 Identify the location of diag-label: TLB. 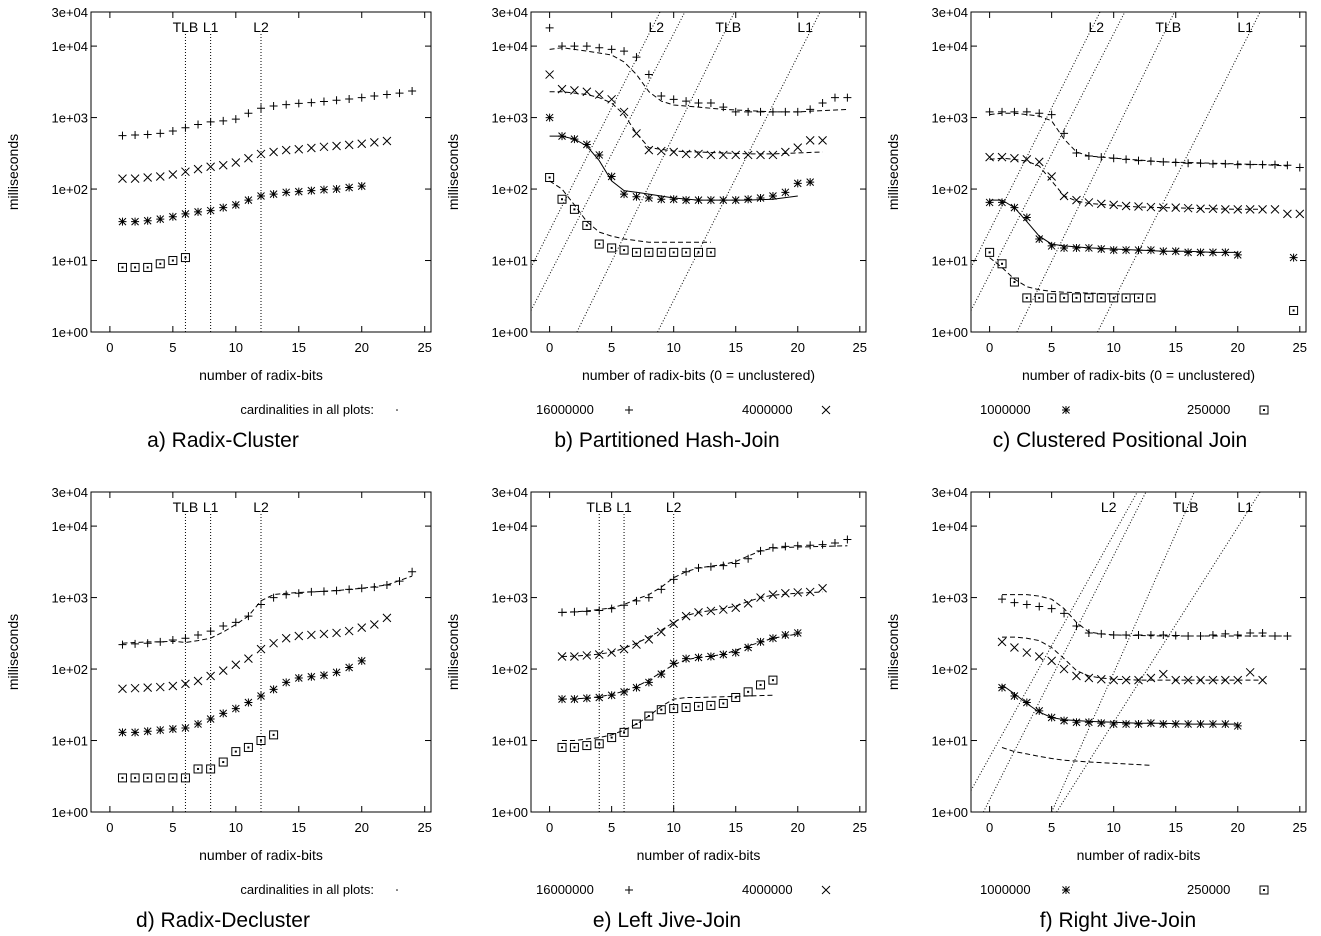
(1186, 507).